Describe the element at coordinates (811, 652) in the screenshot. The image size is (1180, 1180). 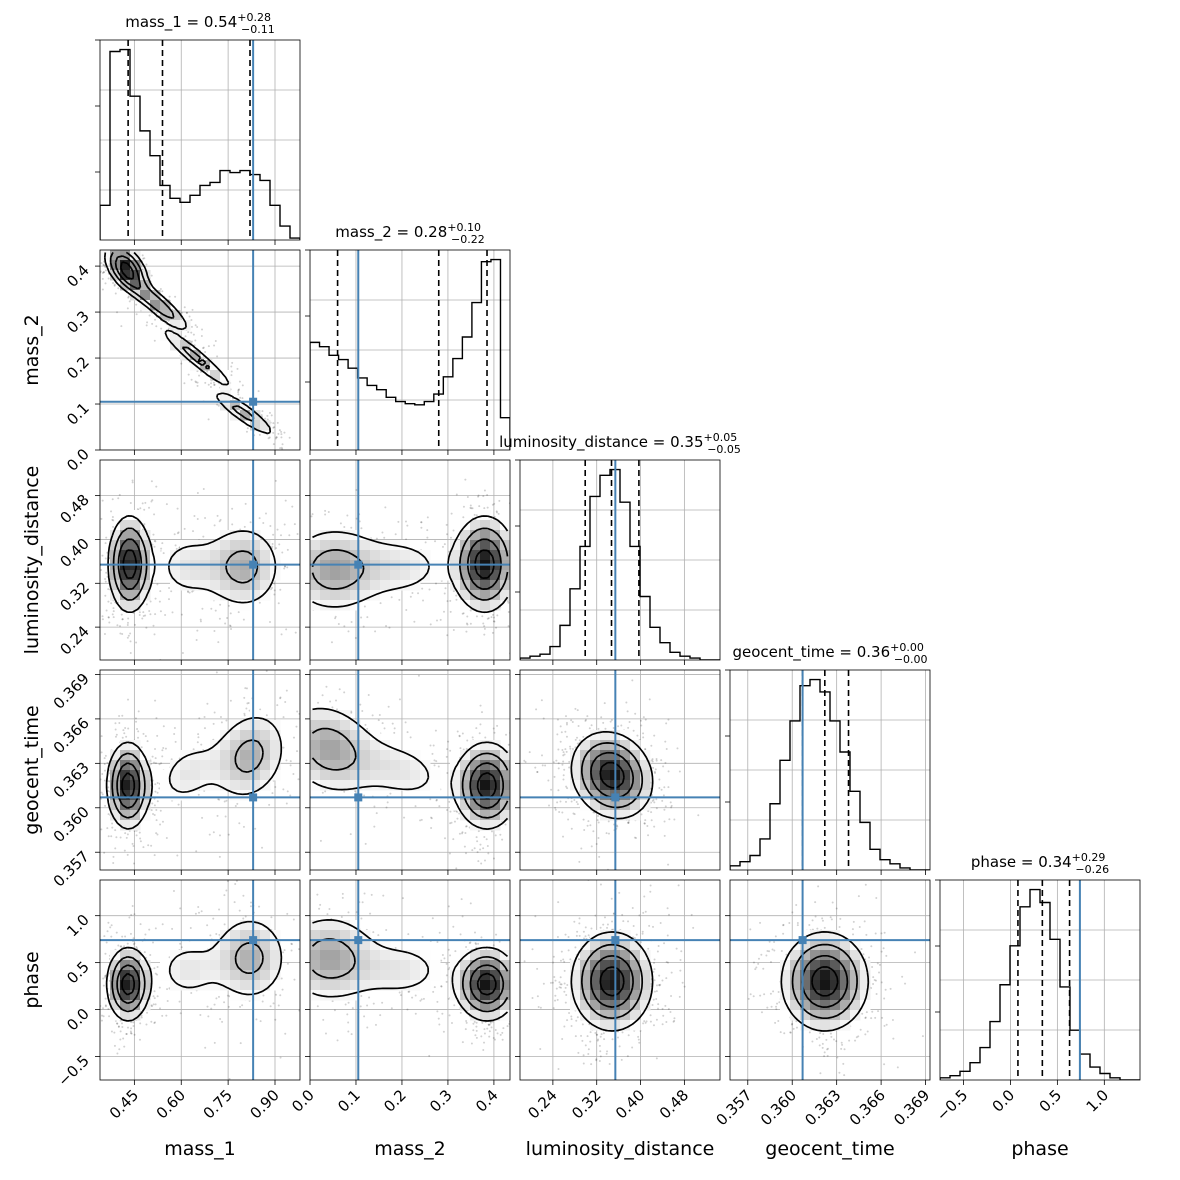
I see `title-main: geocent_time = 0.36` at that location.